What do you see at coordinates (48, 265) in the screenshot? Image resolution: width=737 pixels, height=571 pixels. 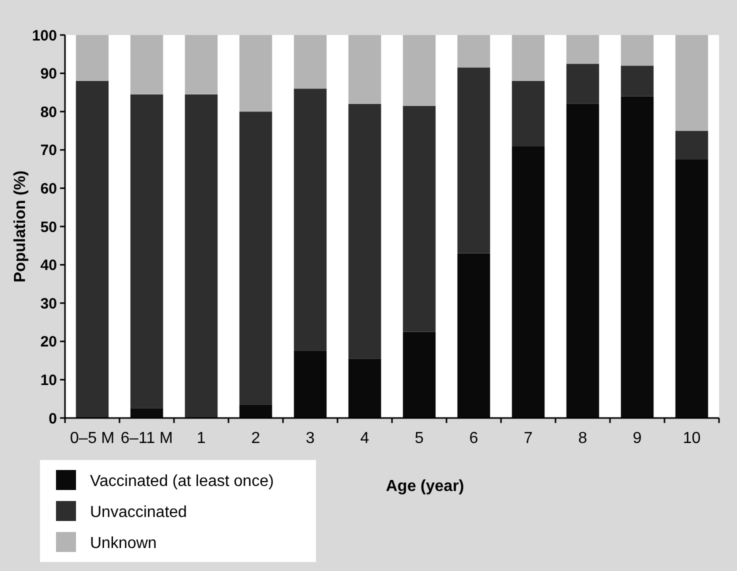 I see `y-tick-label: 40` at bounding box center [48, 265].